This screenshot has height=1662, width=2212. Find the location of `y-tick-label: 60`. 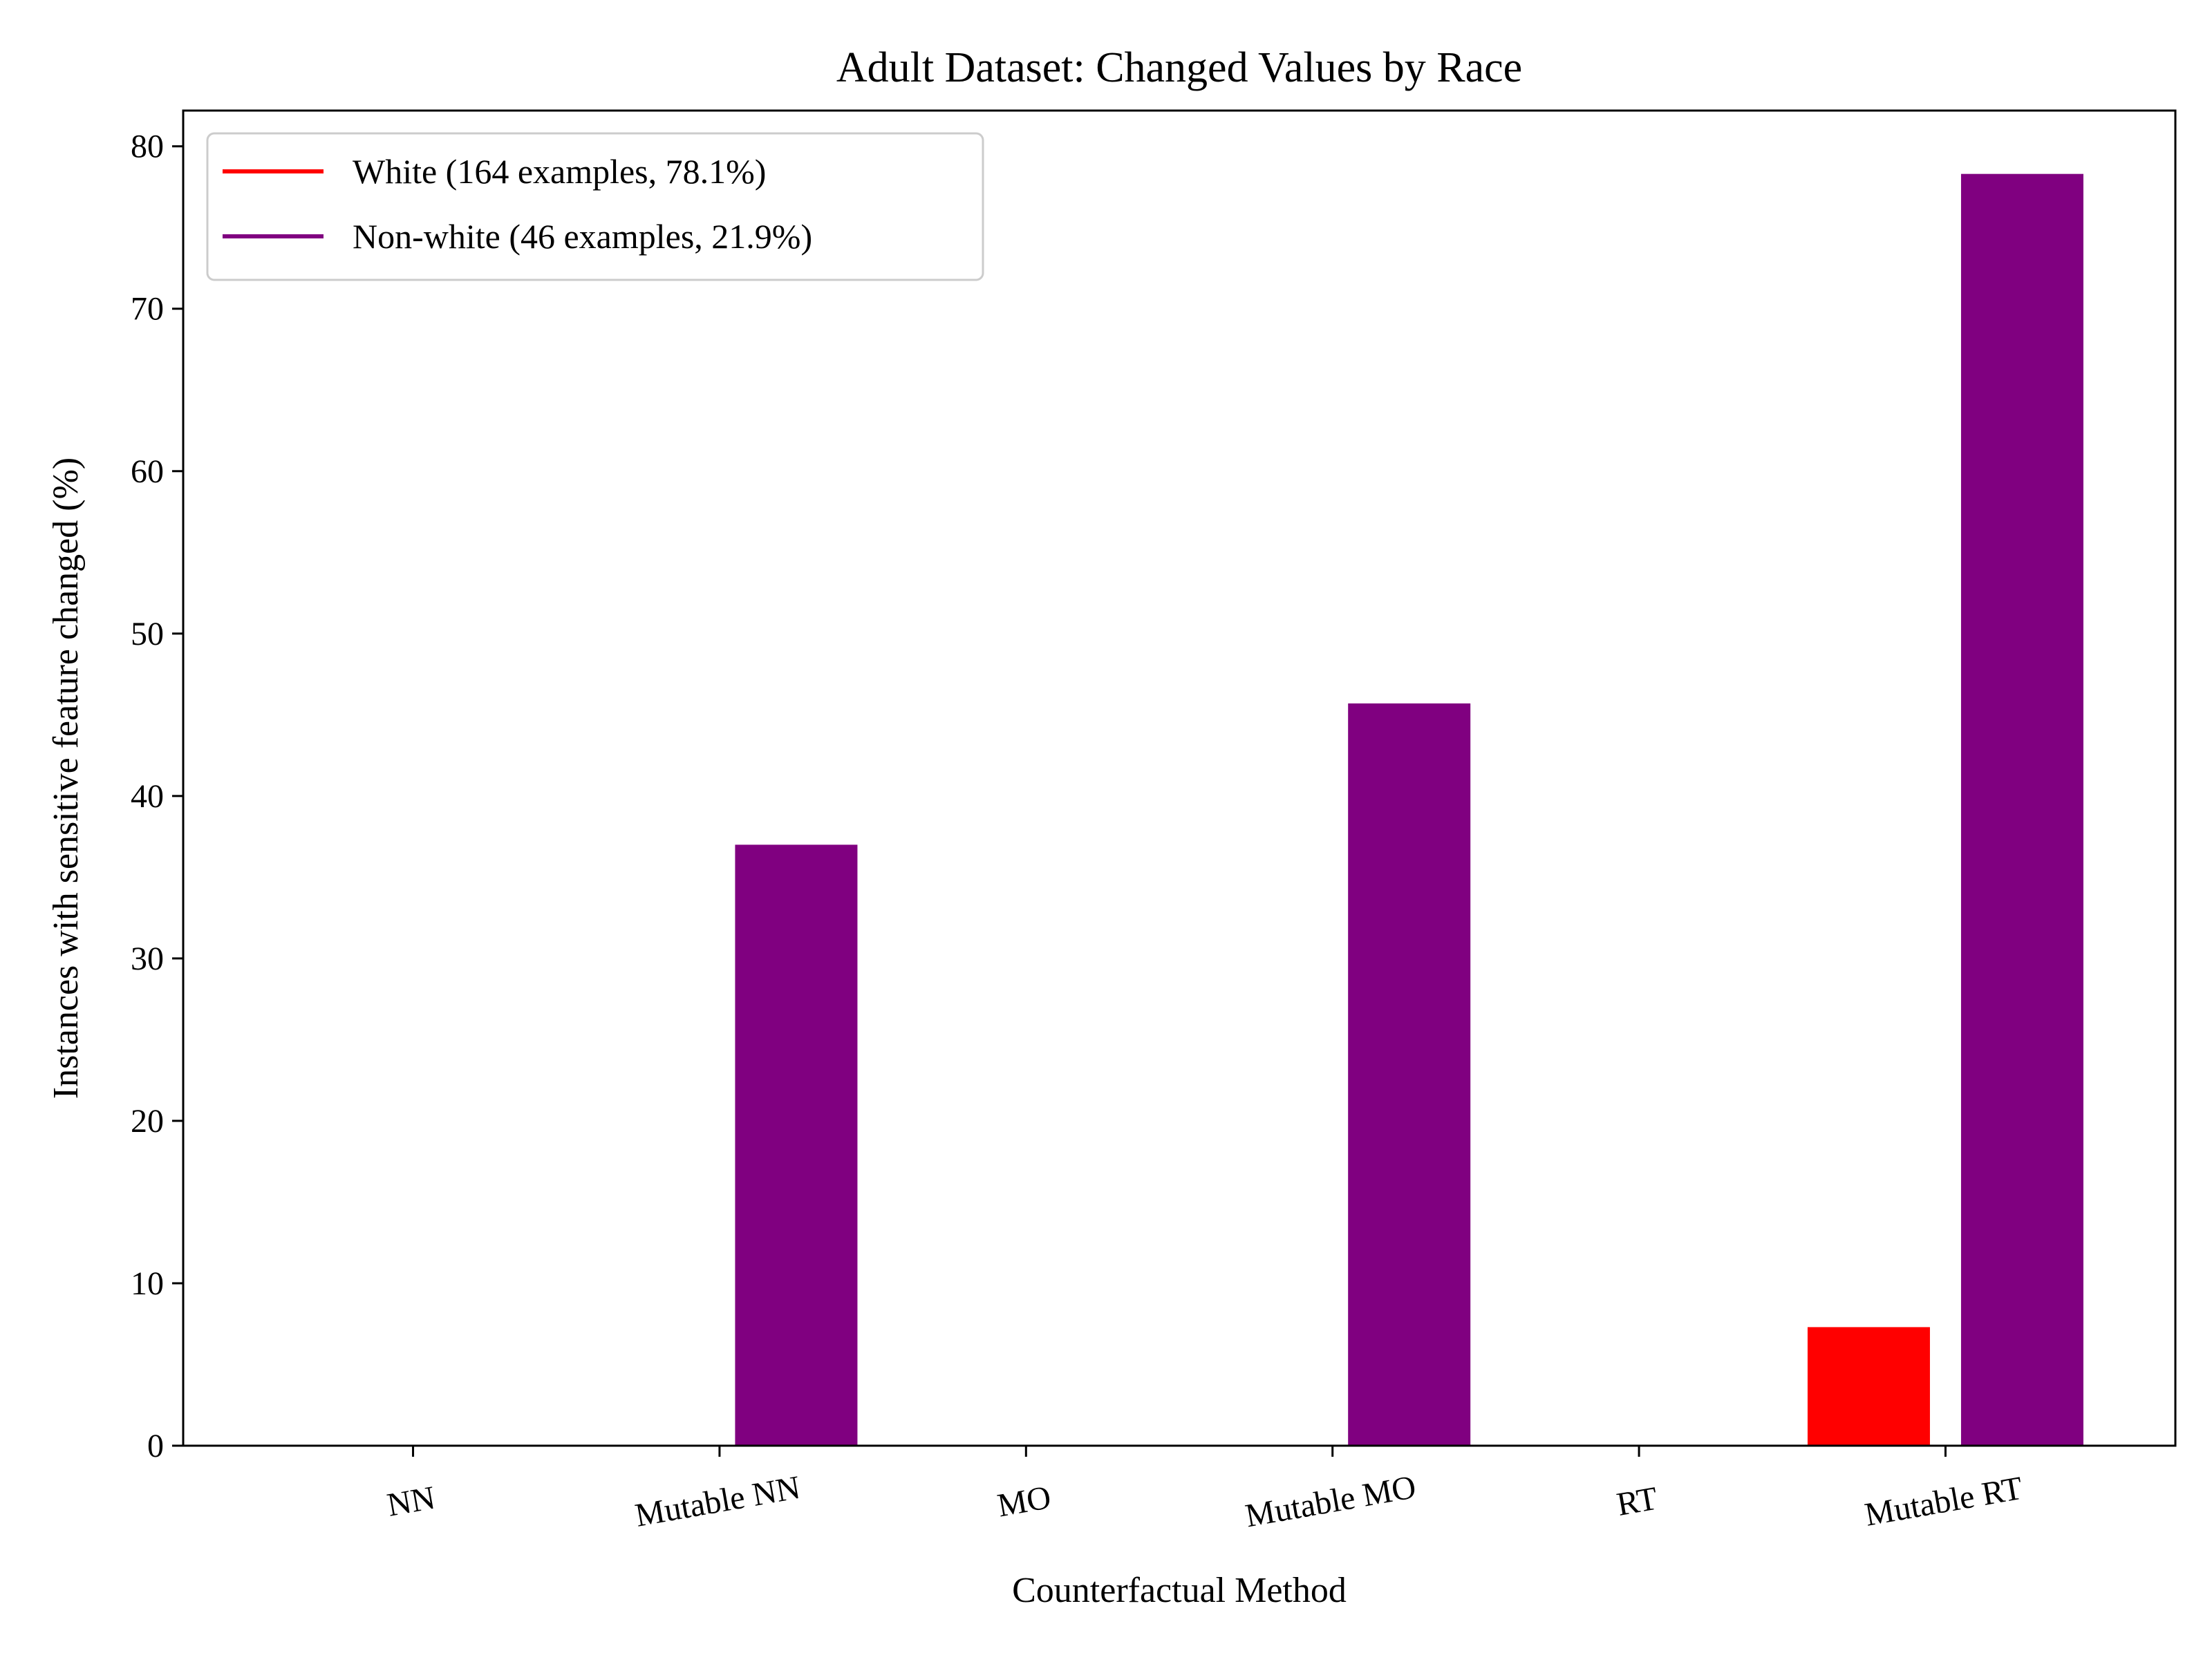

y-tick-label: 60 is located at coordinates (147, 471).